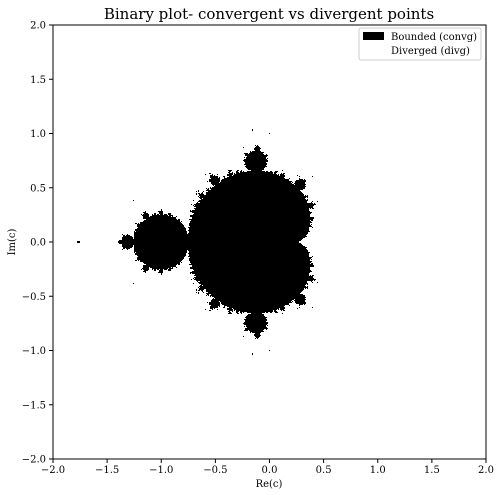 This screenshot has width=501, height=495. I want to click on y-tick-label: −1.0, so click(34, 351).